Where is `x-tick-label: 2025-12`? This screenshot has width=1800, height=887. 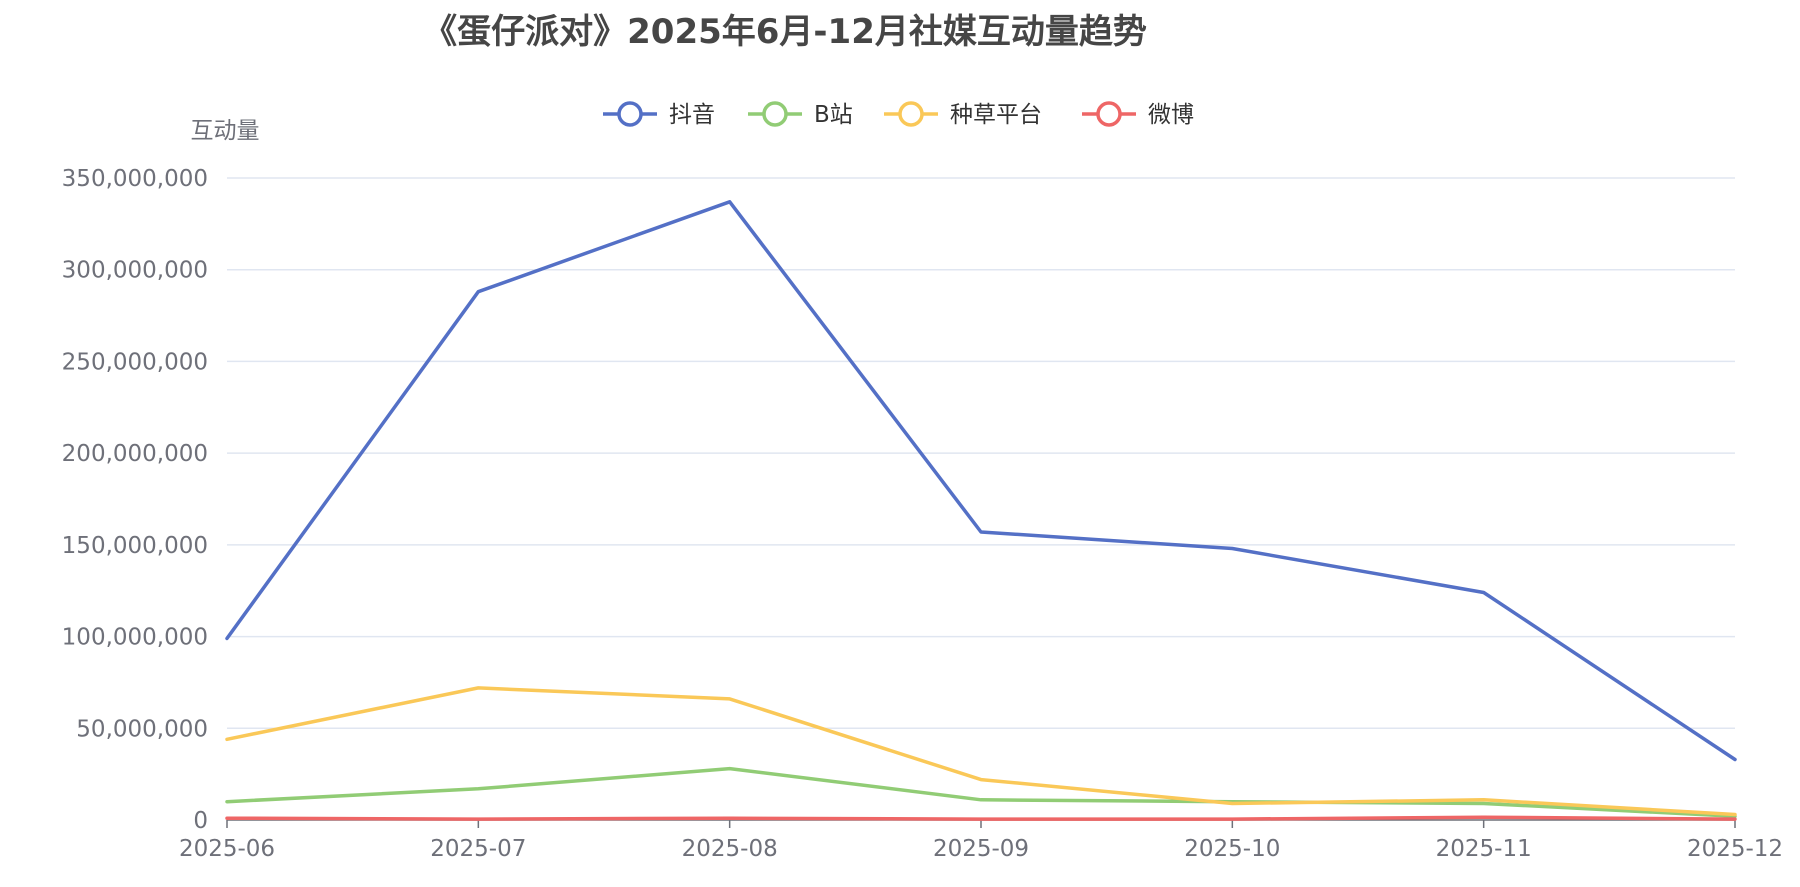
x-tick-label: 2025-12 is located at coordinates (1735, 849).